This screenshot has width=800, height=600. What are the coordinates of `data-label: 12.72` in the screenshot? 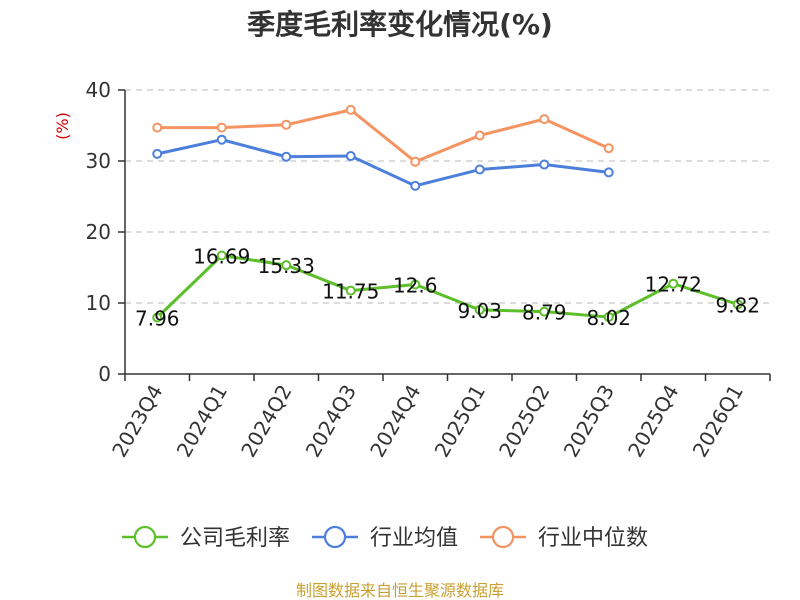 It's located at (673, 285).